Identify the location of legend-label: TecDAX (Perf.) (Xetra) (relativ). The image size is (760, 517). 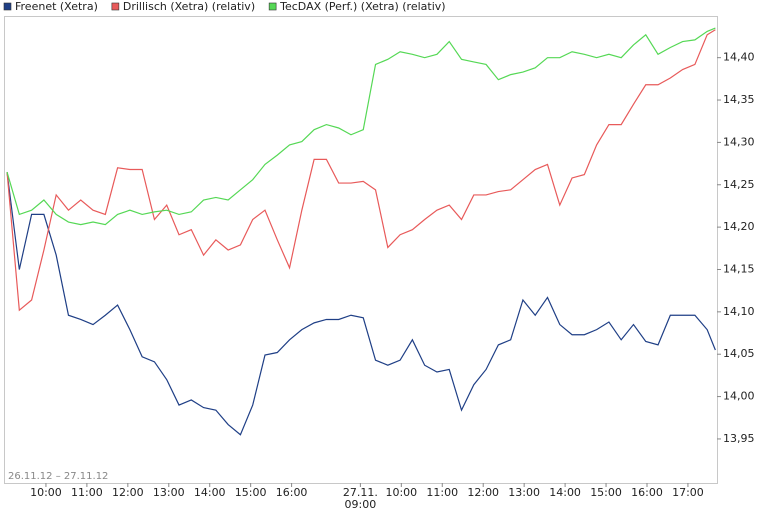
(362, 6).